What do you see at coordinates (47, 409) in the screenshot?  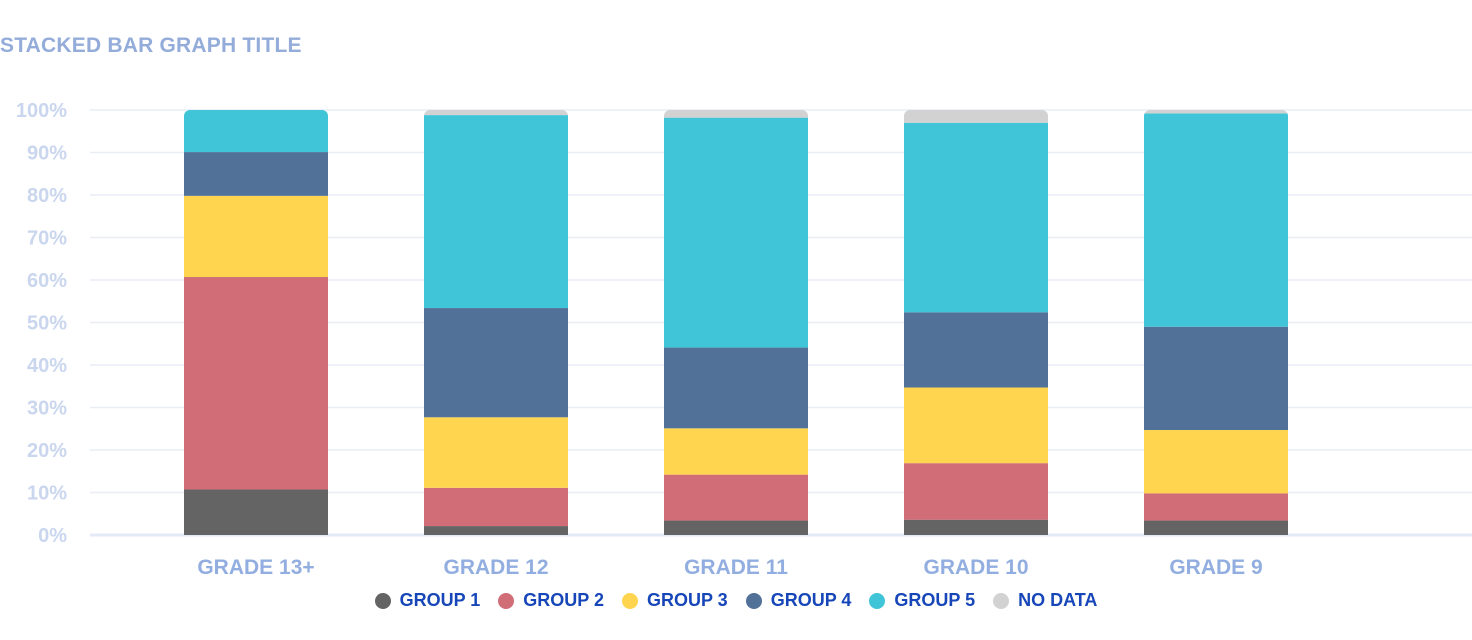 I see `y-tick-label: 30%` at bounding box center [47, 409].